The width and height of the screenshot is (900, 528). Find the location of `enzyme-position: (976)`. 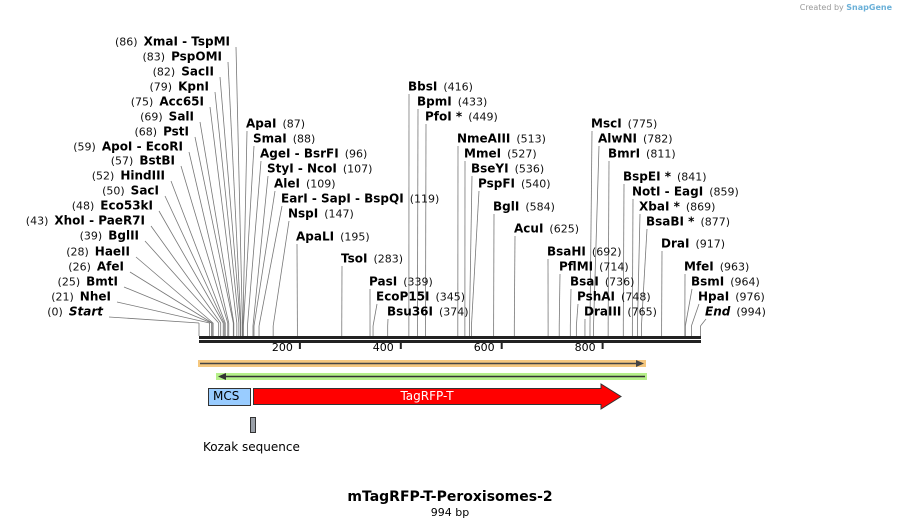

enzyme-position: (976) is located at coordinates (750, 297).